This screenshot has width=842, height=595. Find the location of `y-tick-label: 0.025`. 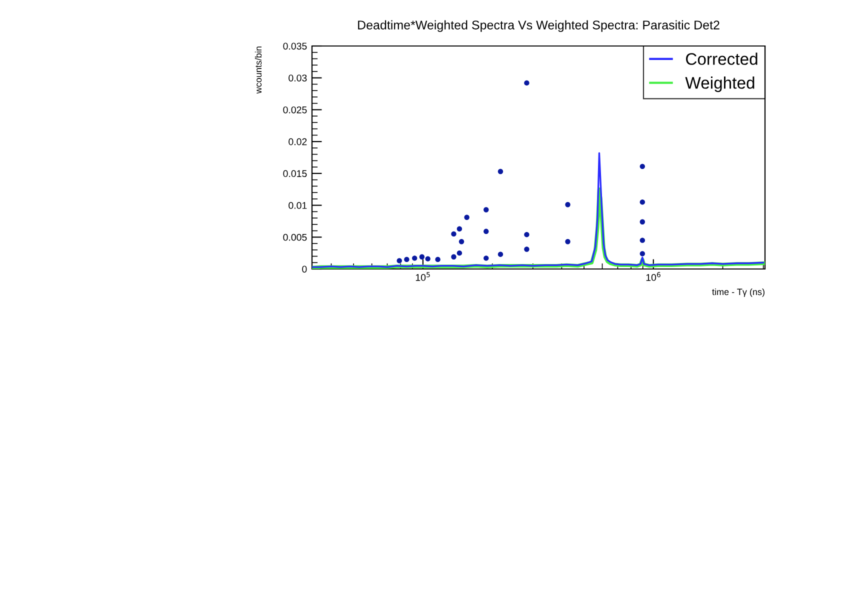

y-tick-label: 0.025 is located at coordinates (295, 110).